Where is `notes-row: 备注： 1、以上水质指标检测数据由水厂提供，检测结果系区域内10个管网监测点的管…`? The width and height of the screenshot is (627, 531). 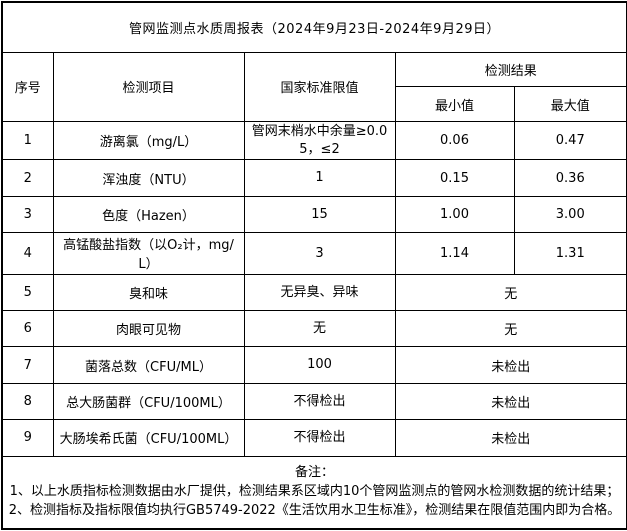 notes-row: 备注： 1、以上水质指标检测数据由水厂提供，检测结果系区域内10个管网监测点的管… is located at coordinates (314, 492).